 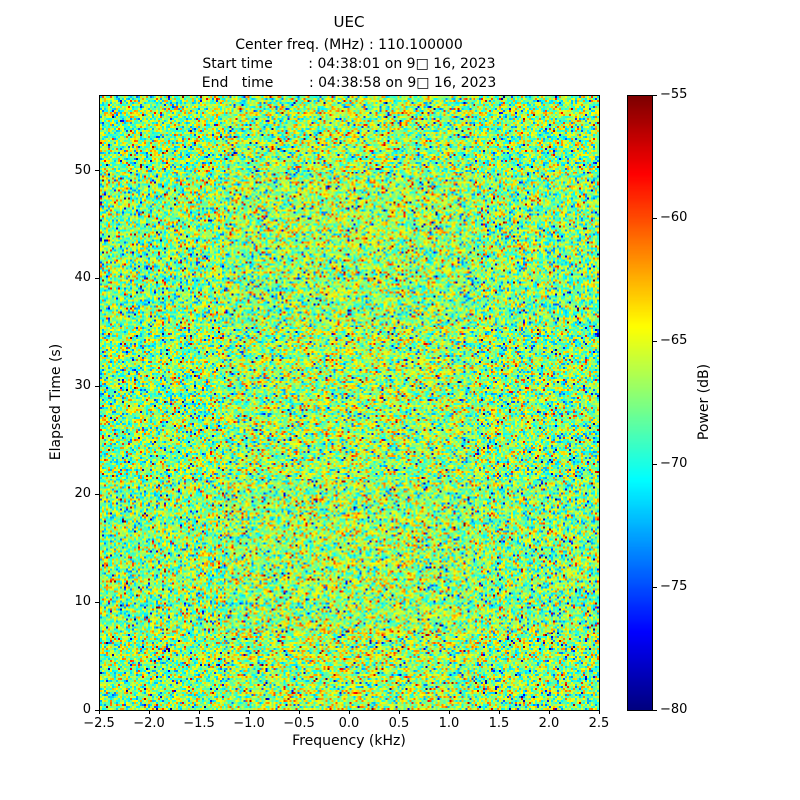 What do you see at coordinates (499, 723) in the screenshot?
I see `x-tick-label: 1.5` at bounding box center [499, 723].